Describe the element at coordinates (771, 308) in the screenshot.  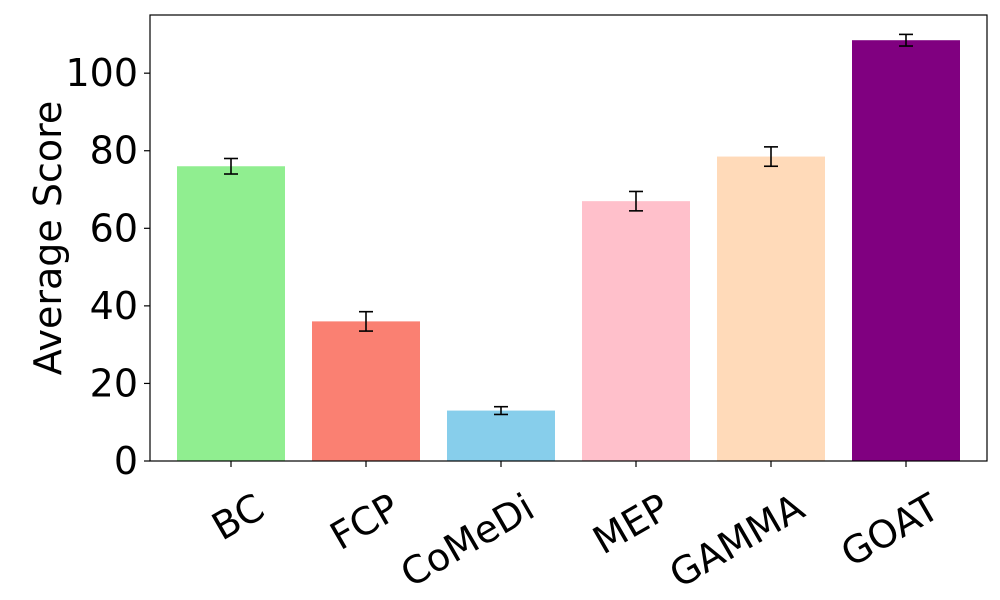
I see `bar-gamma` at that location.